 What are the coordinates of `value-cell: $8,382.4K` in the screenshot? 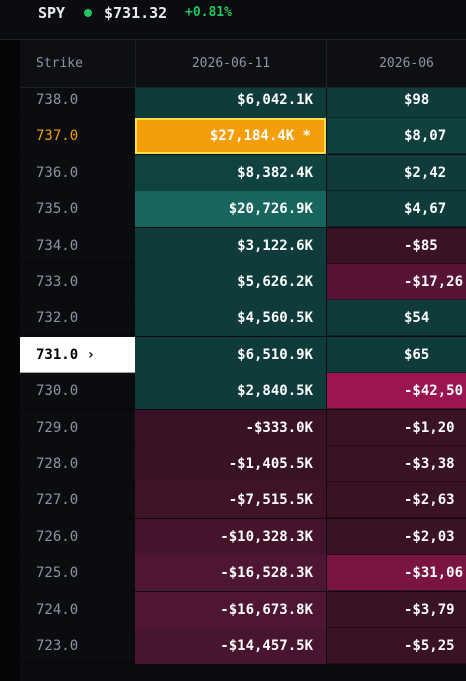 It's located at (230, 172).